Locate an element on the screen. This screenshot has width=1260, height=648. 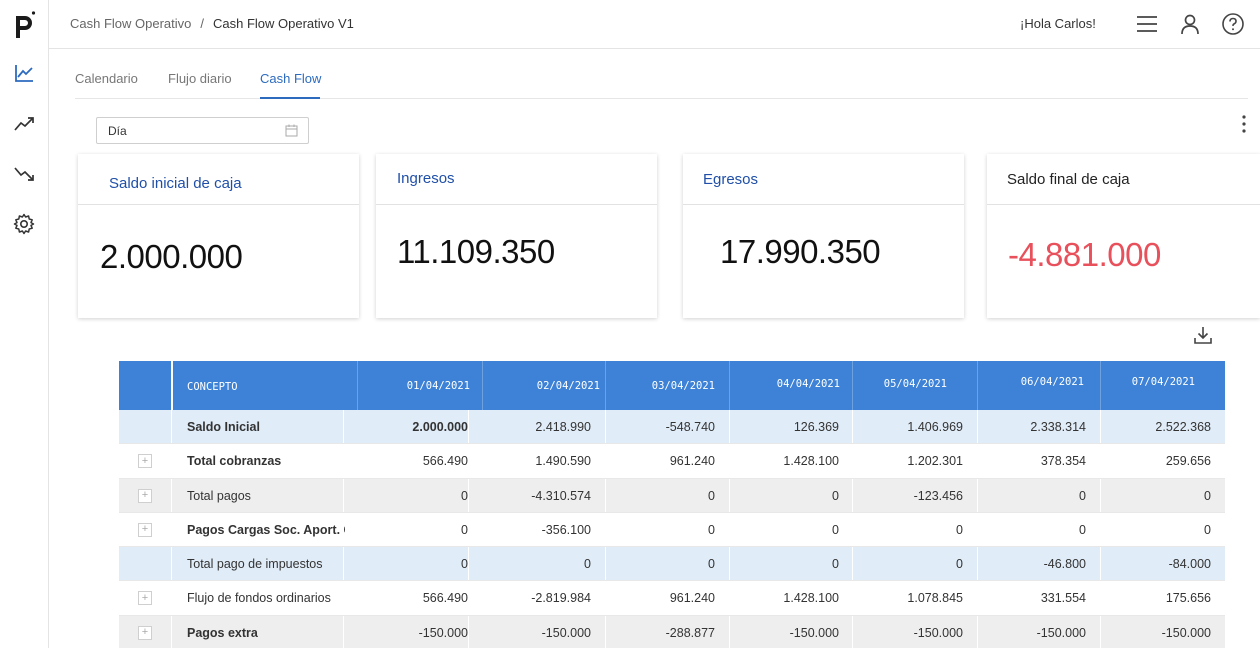
row-label: Total cobranzas is located at coordinates (234, 461).